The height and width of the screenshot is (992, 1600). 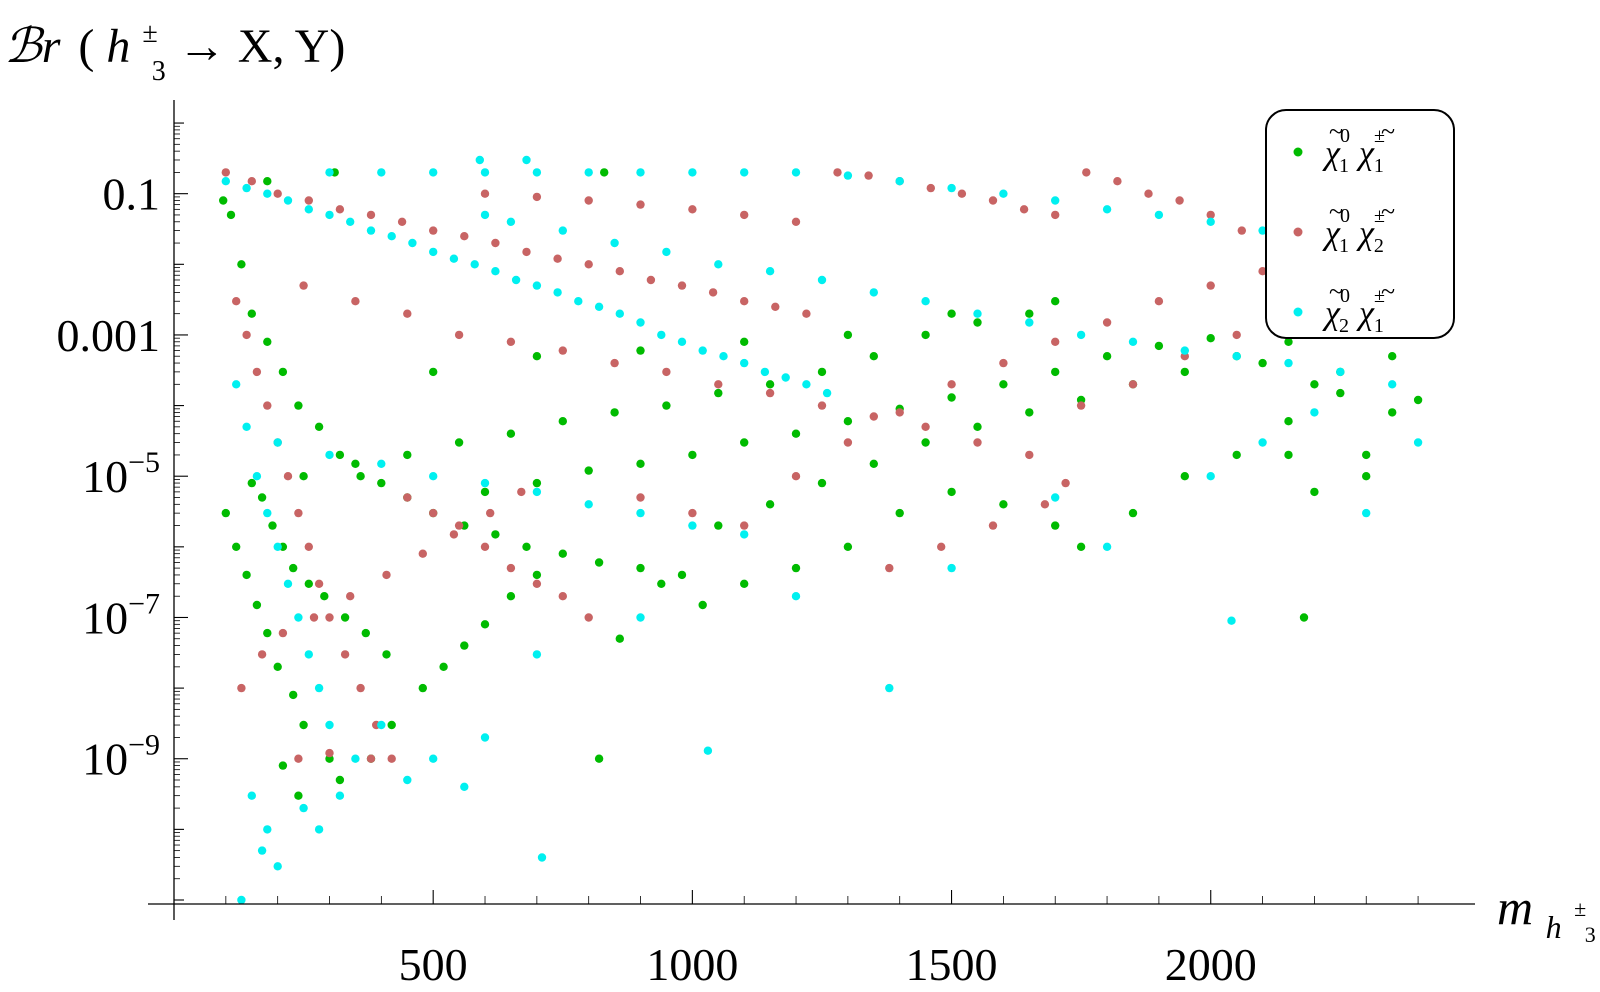 What do you see at coordinates (1345, 296) in the screenshot?
I see `legend-sup: 0` at bounding box center [1345, 296].